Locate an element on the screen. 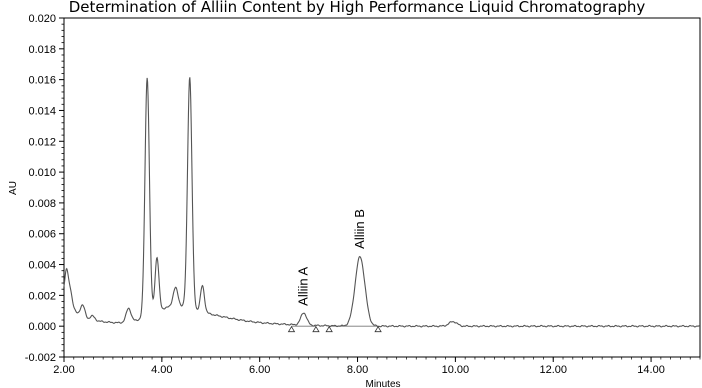 The height and width of the screenshot is (388, 702). x-tick-label: 8.00 is located at coordinates (357, 370).